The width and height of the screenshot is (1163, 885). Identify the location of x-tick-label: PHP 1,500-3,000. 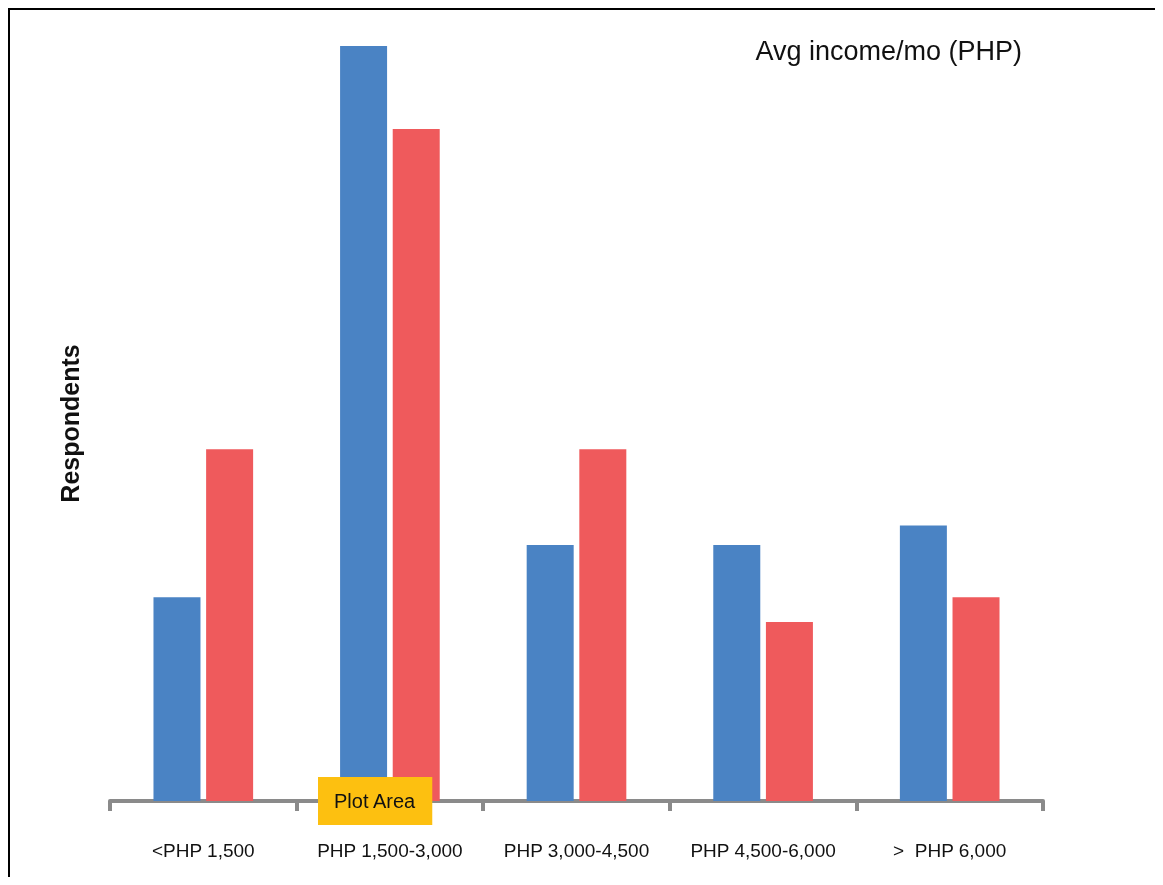
(390, 850).